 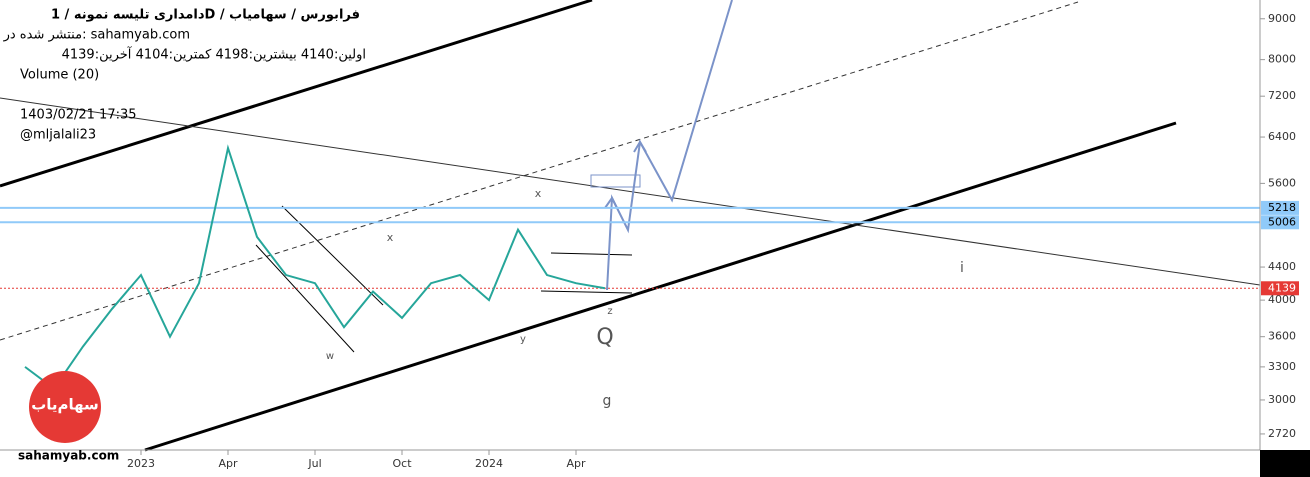 What do you see at coordinates (1282, 59) in the screenshot?
I see `y-tick-label: 8000` at bounding box center [1282, 59].